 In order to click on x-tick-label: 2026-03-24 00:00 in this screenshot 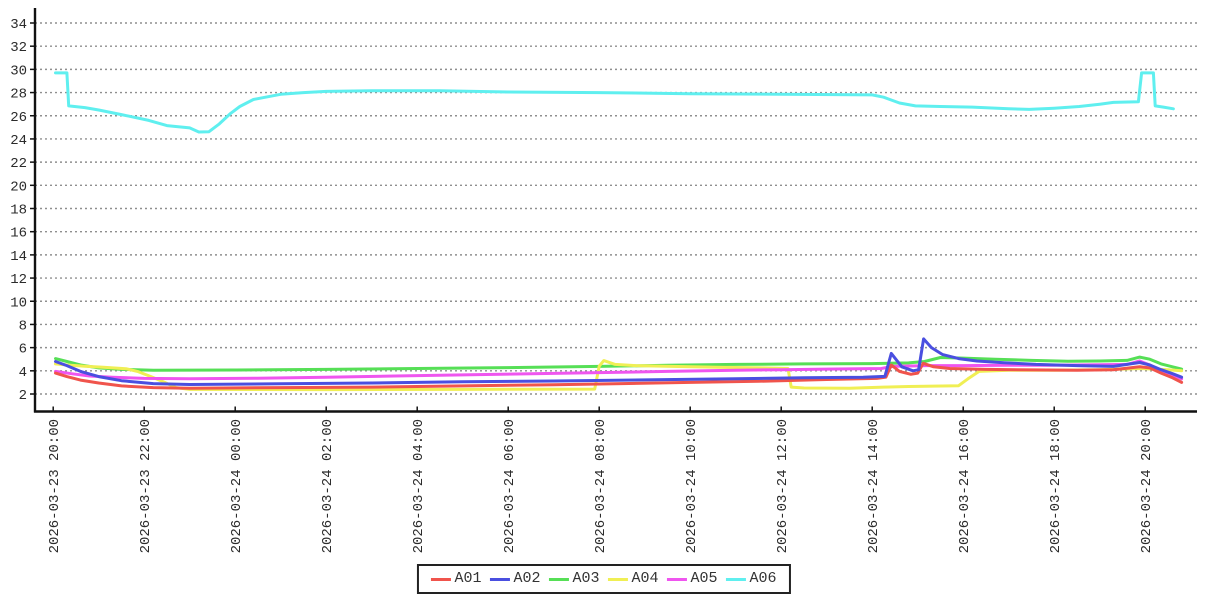, I will do `click(237, 486)`.